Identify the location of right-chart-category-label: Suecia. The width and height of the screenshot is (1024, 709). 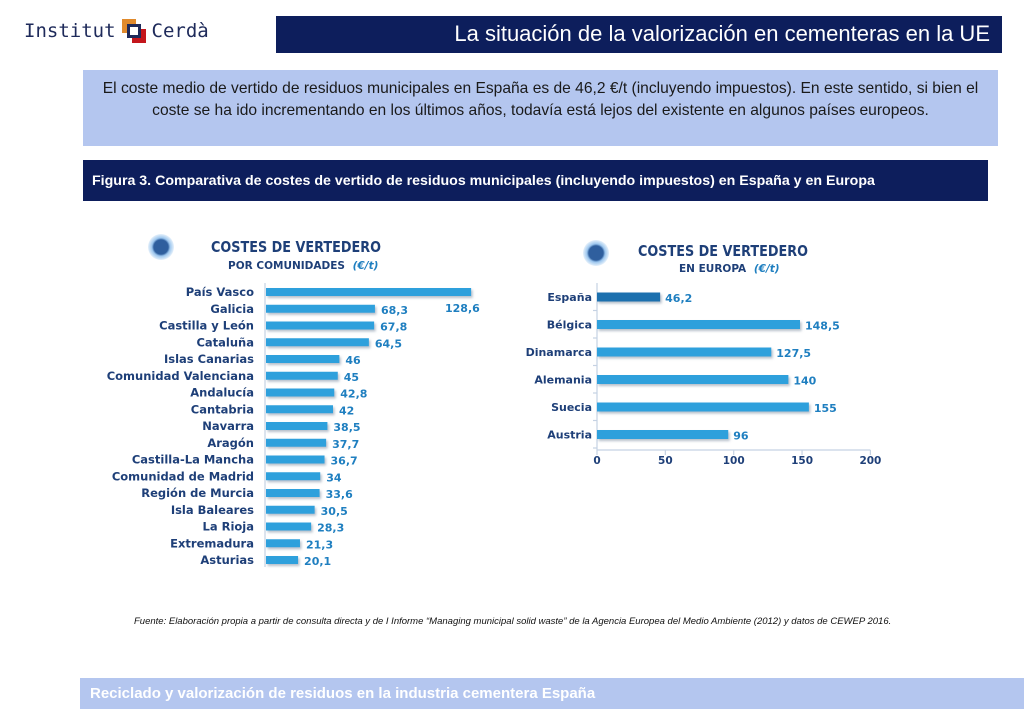
(571, 407).